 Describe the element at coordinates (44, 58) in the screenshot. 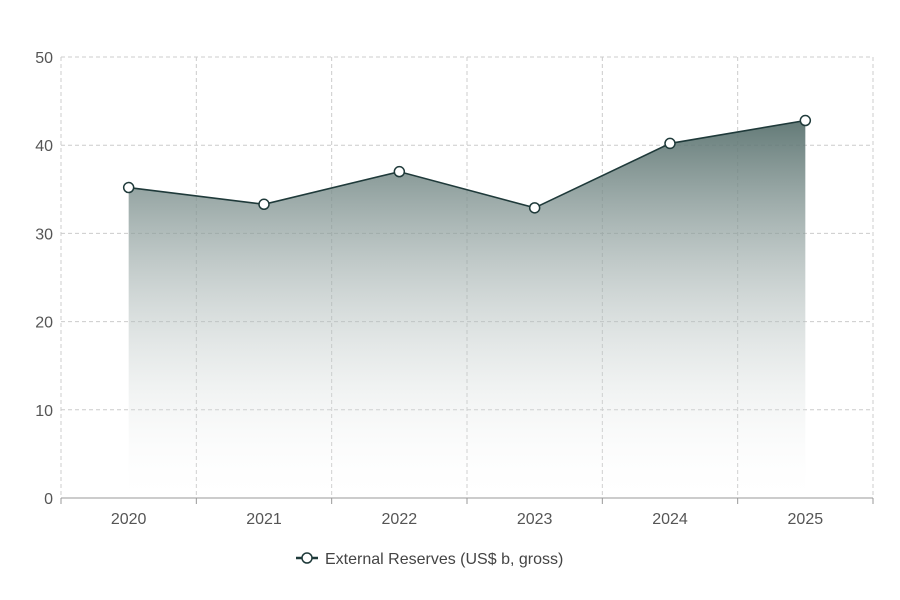

I see `y-tick-label: 50` at that location.